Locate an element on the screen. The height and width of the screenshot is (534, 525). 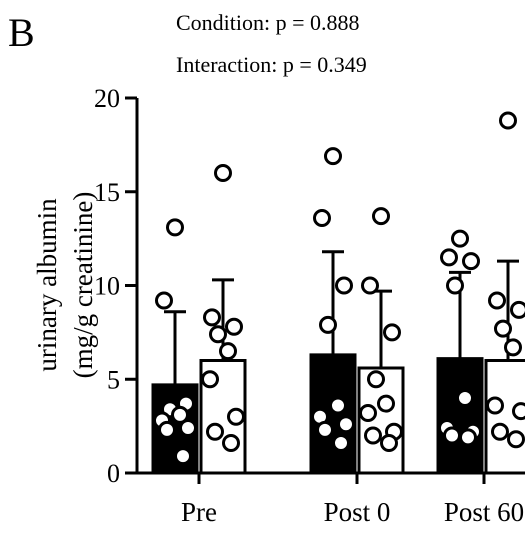
x-tick-label-3: Post 60 is located at coordinates (484, 512).